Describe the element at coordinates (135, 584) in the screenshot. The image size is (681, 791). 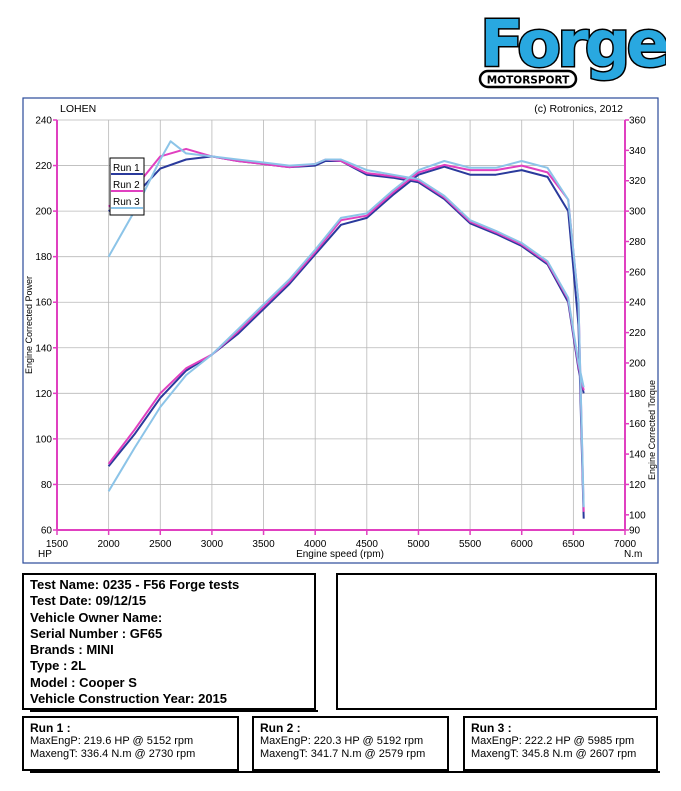
I see `test-name: Test Name: 0235 - F56 Forge tests` at that location.